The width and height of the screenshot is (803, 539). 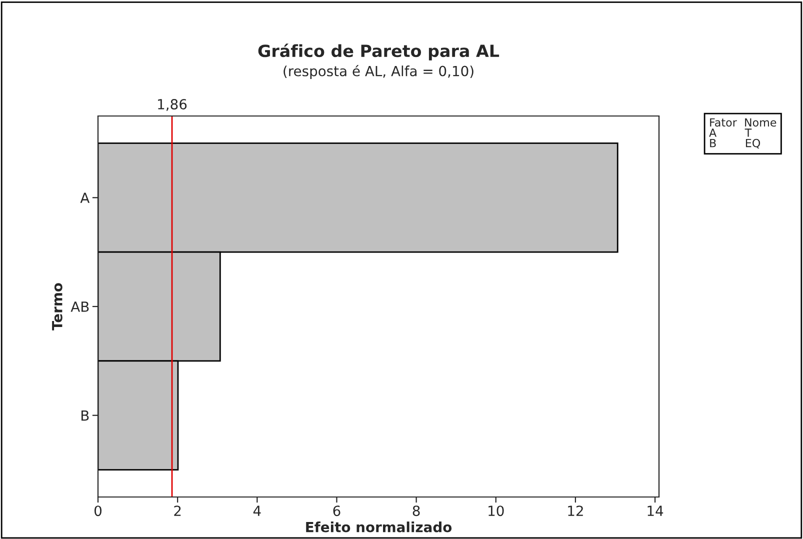 What do you see at coordinates (336, 511) in the screenshot?
I see `x-tick-label: 6` at bounding box center [336, 511].